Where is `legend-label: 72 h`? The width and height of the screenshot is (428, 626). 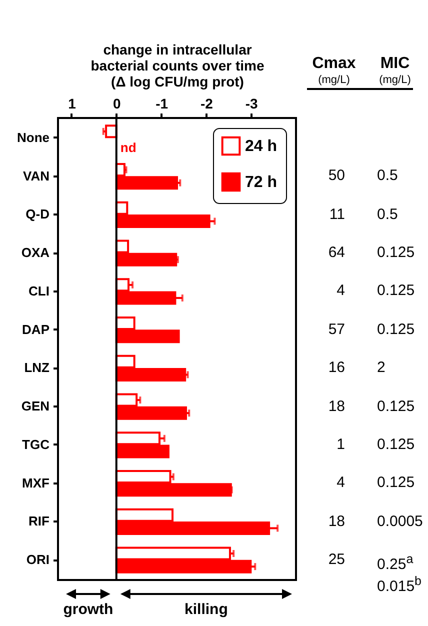
legend-label: 72 h is located at coordinates (261, 182).